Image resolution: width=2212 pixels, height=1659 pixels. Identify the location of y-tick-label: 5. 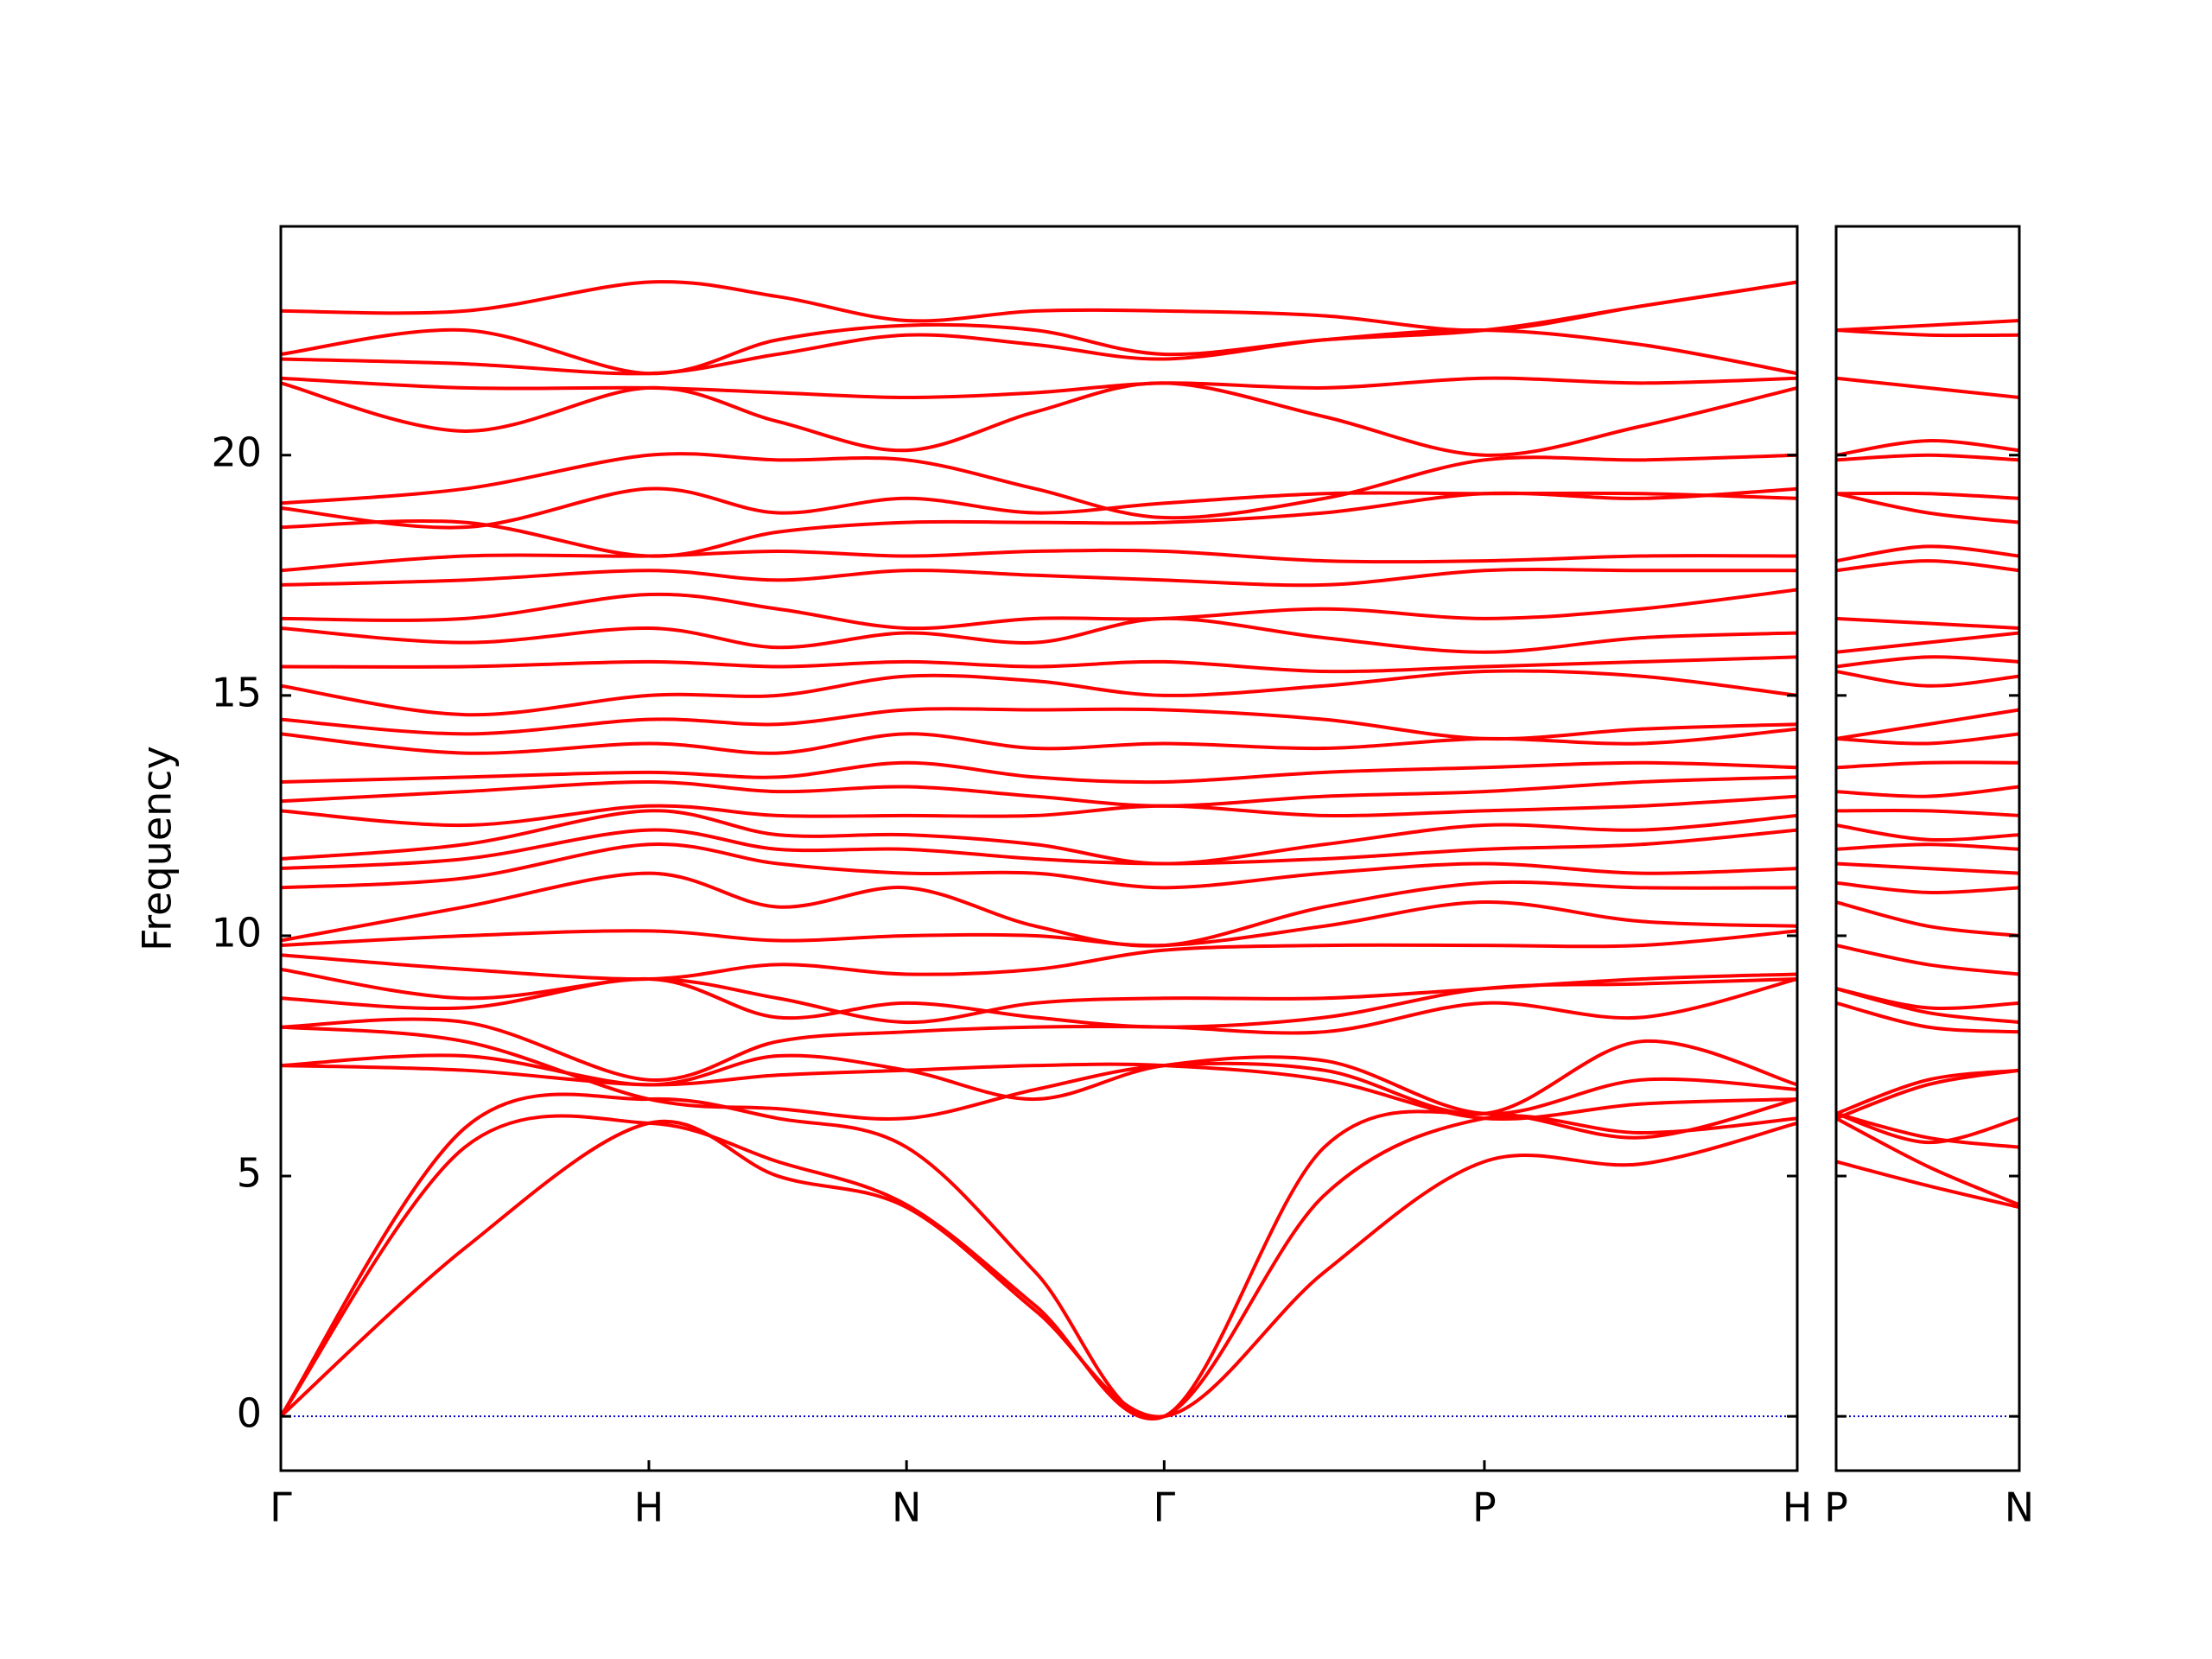
(249, 1173).